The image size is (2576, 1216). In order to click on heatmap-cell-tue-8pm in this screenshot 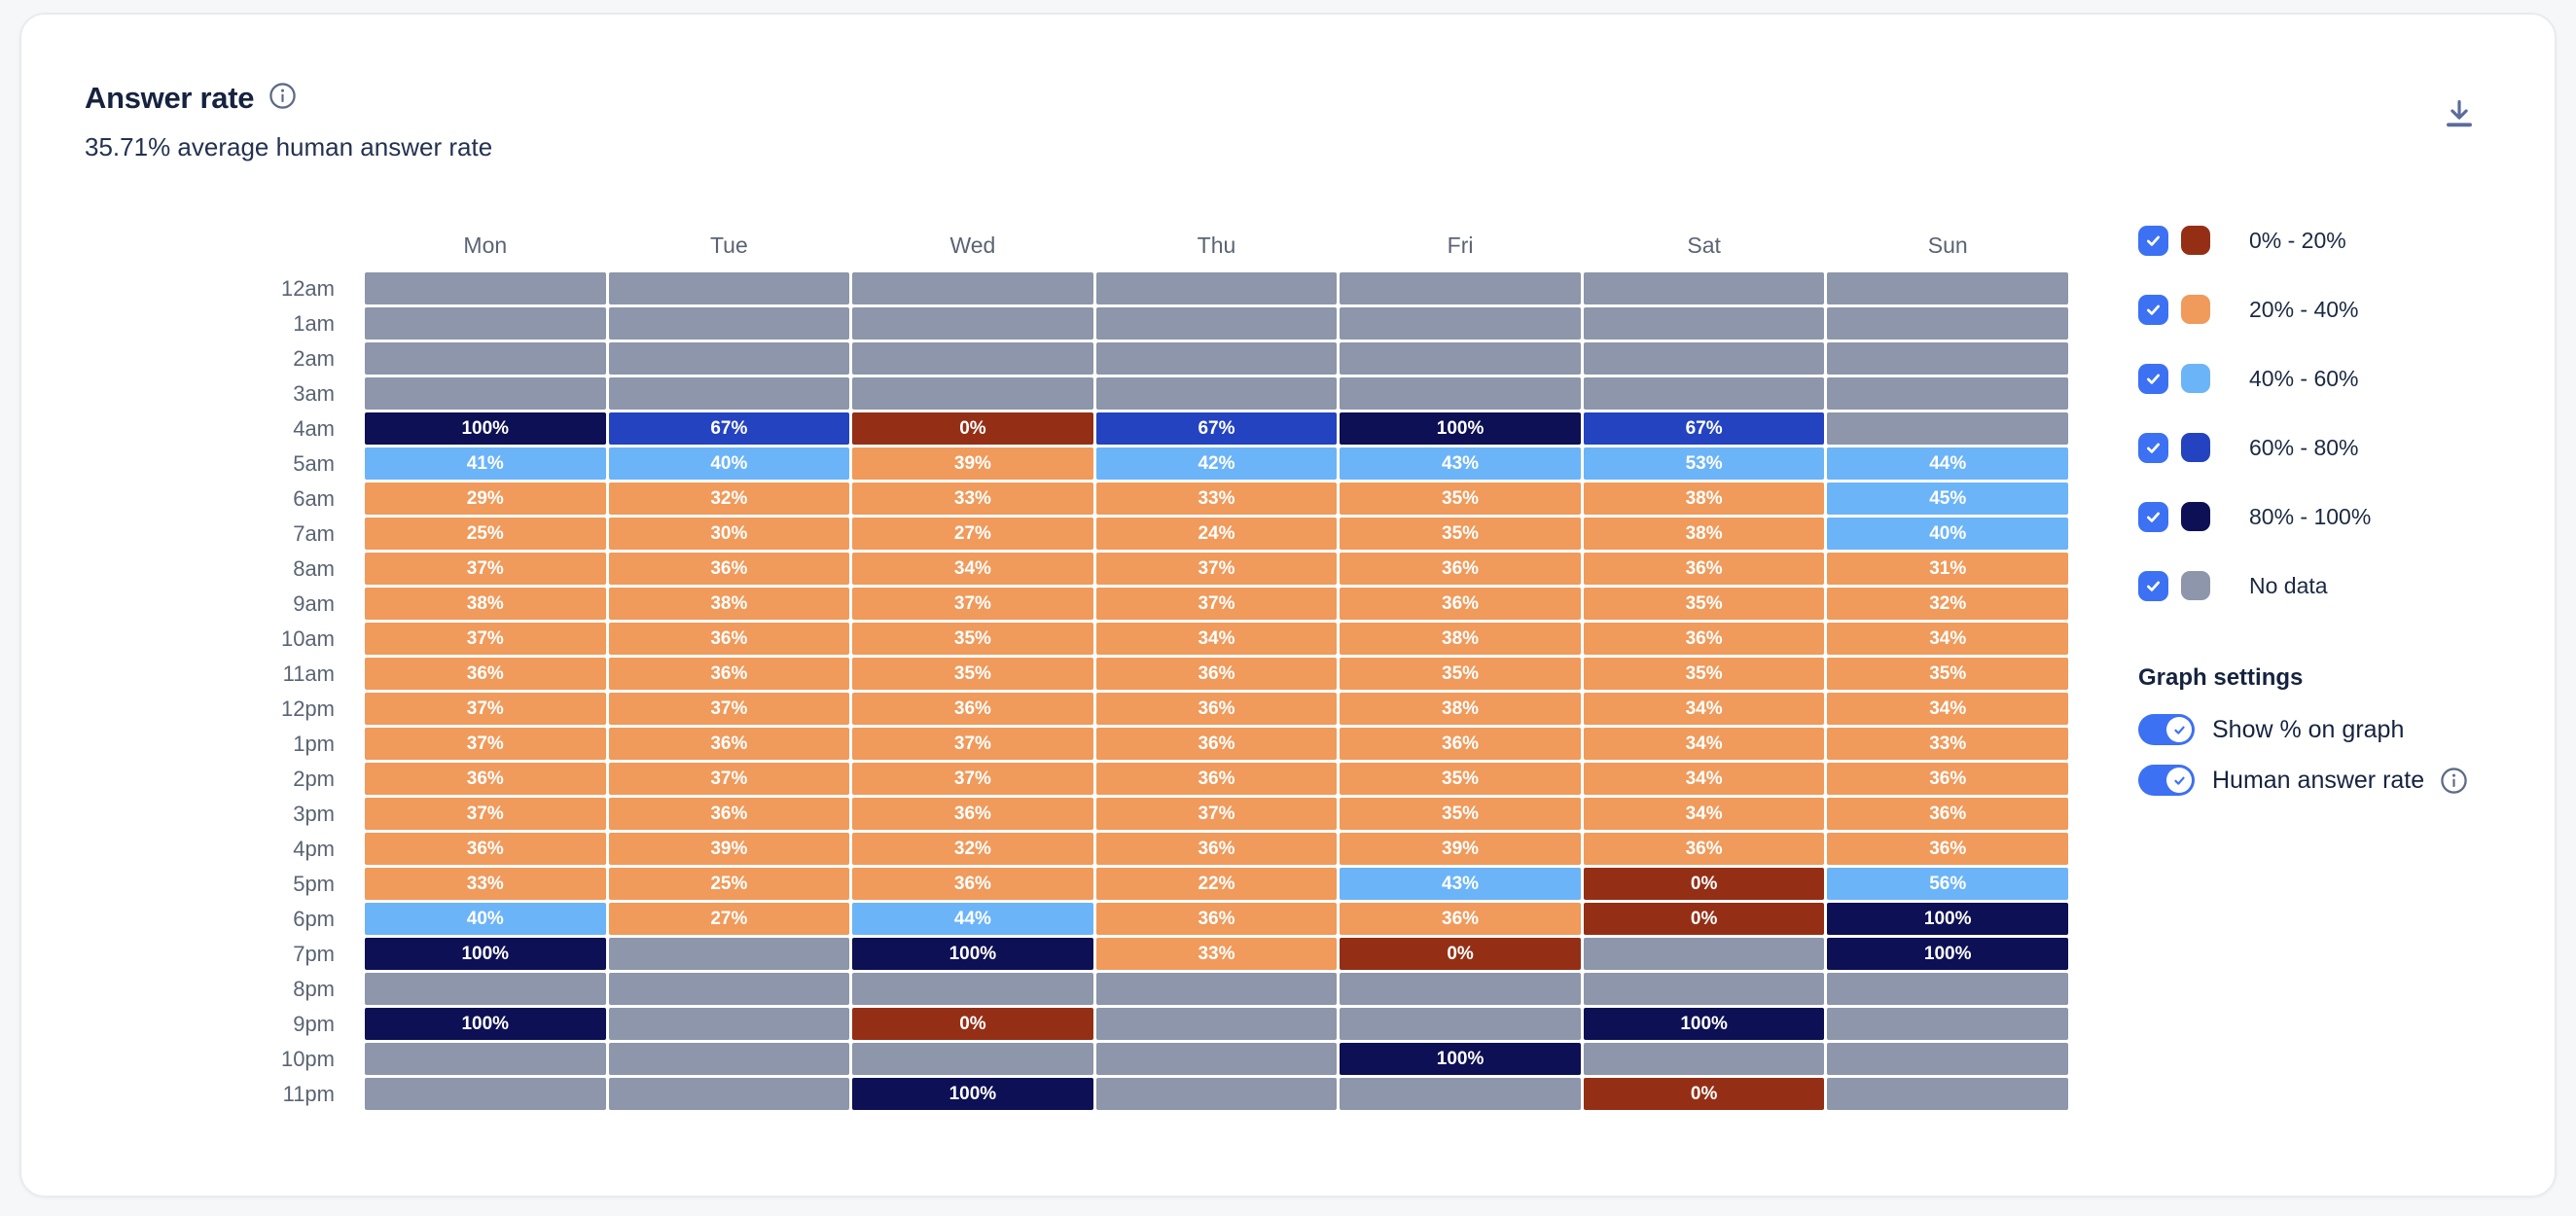, I will do `click(729, 989)`.